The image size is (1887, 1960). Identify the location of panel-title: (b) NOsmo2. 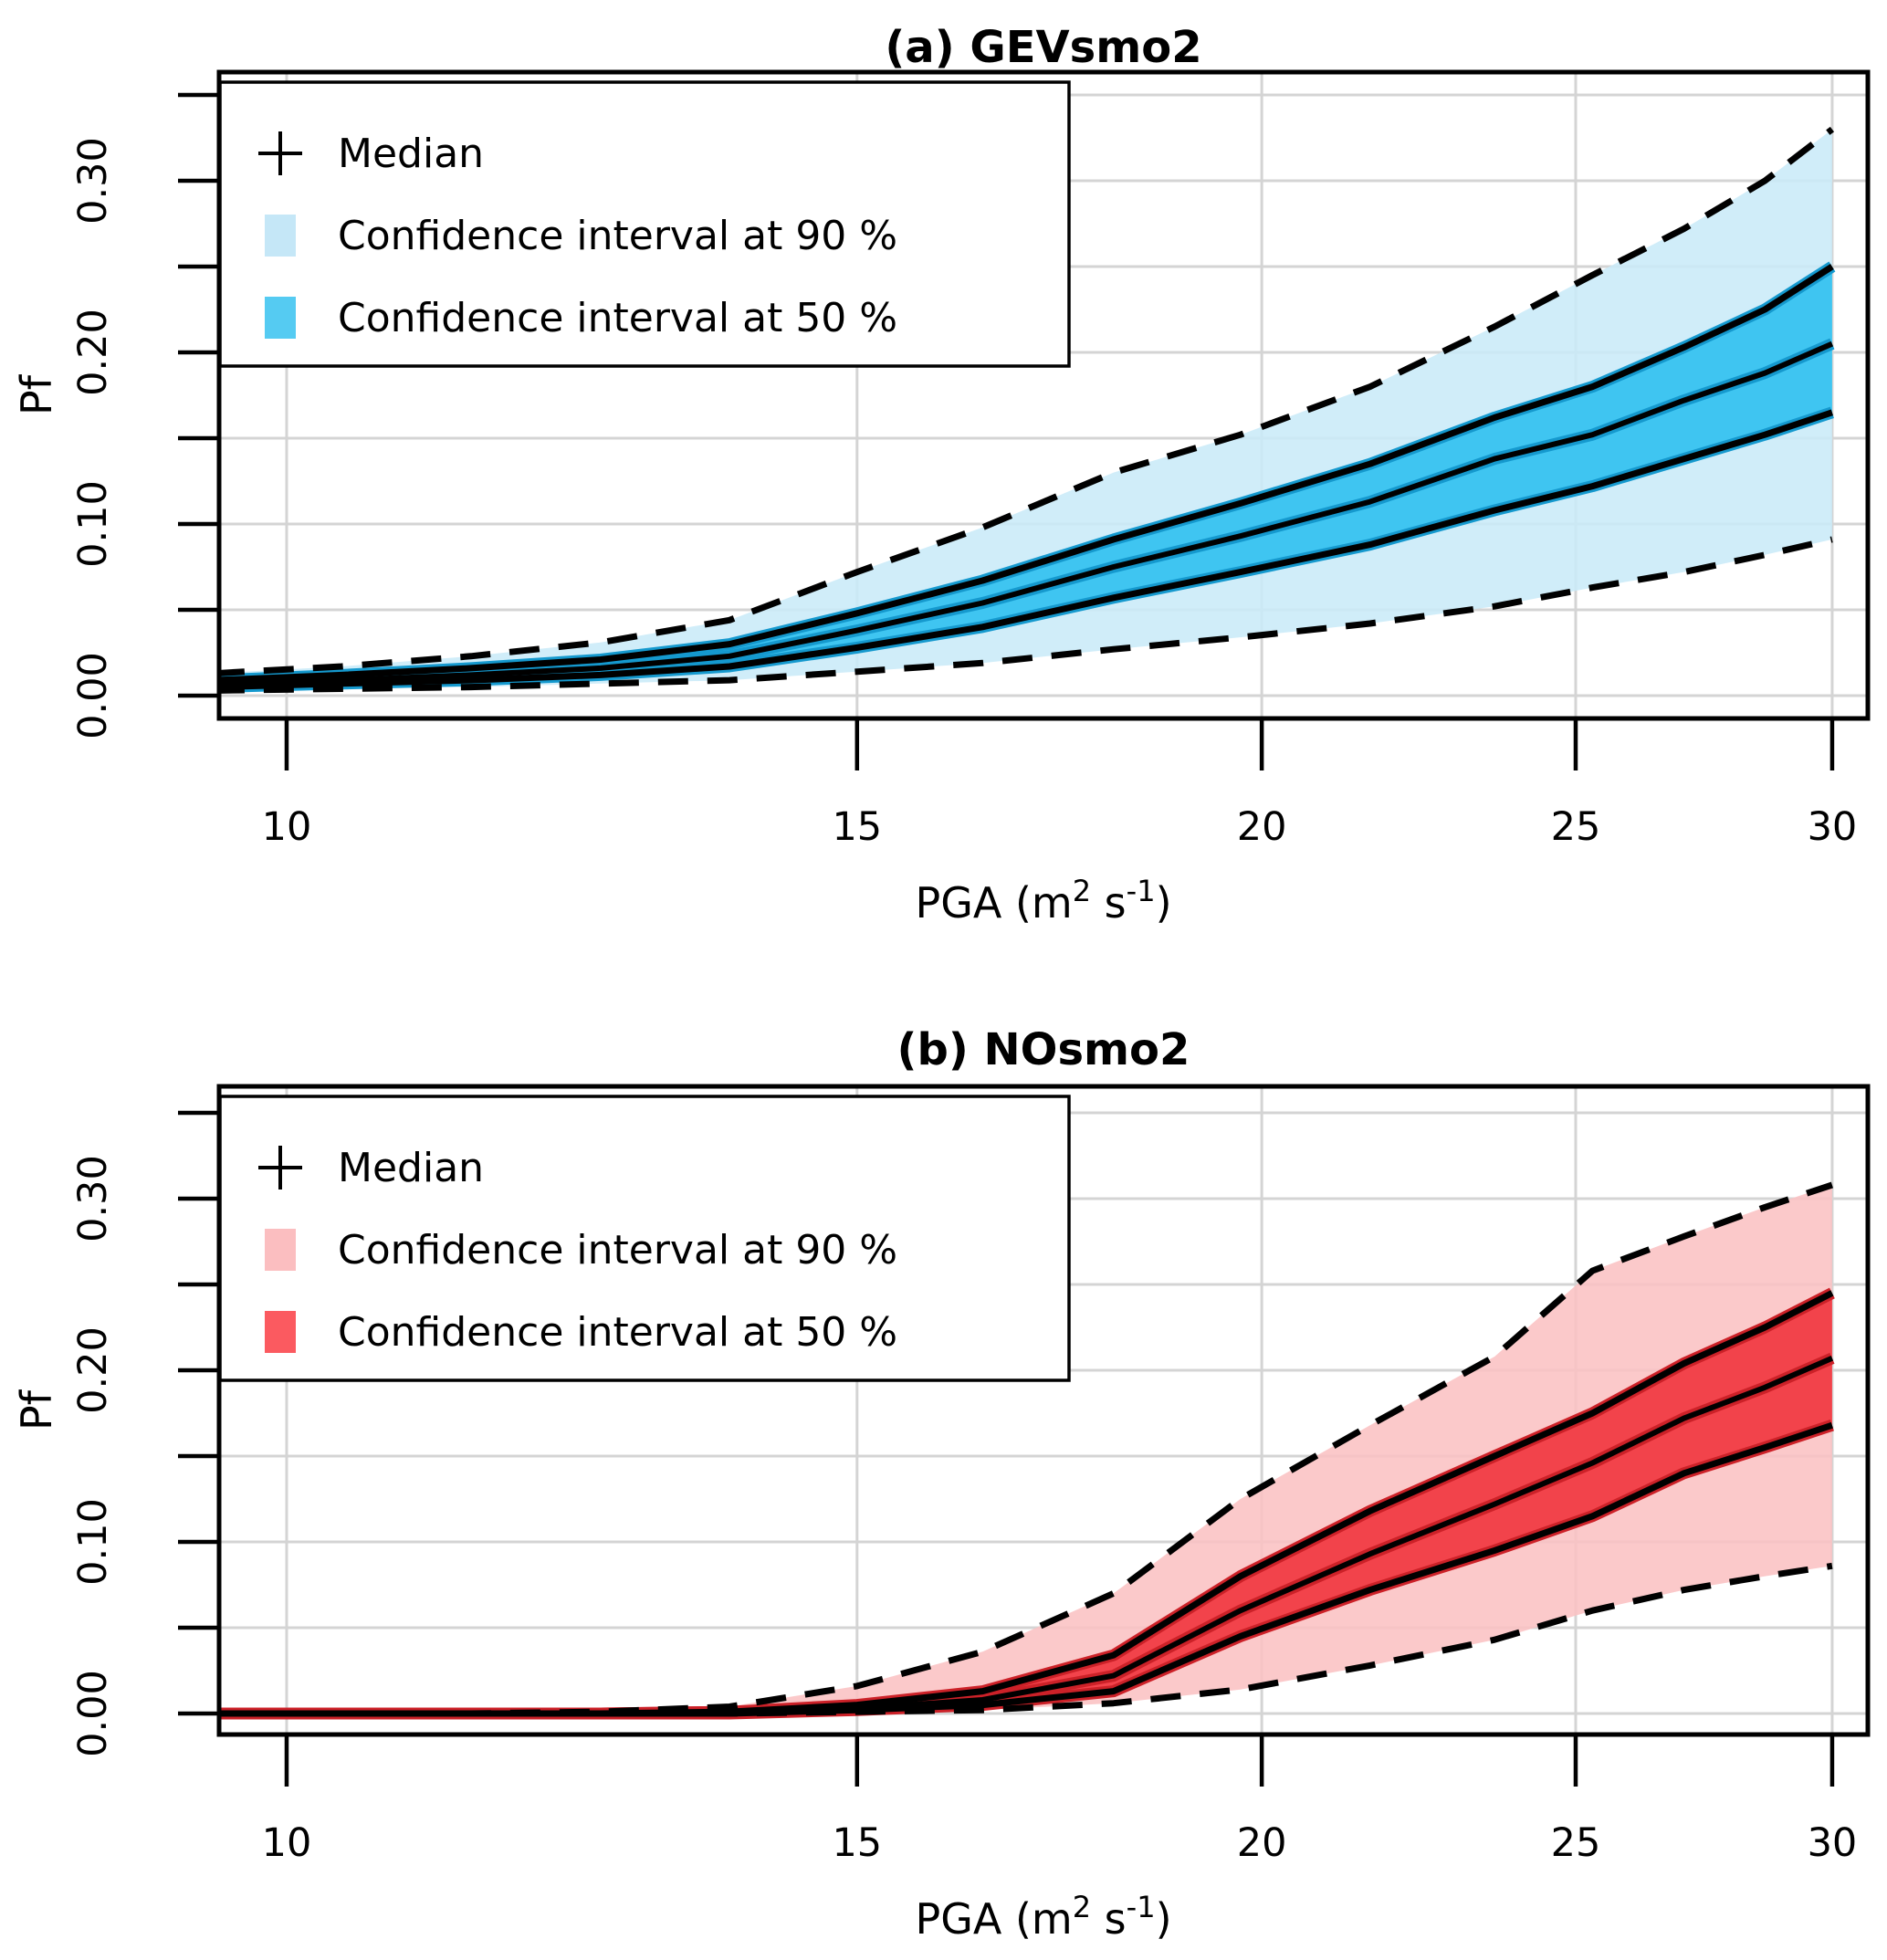
(1043, 1049).